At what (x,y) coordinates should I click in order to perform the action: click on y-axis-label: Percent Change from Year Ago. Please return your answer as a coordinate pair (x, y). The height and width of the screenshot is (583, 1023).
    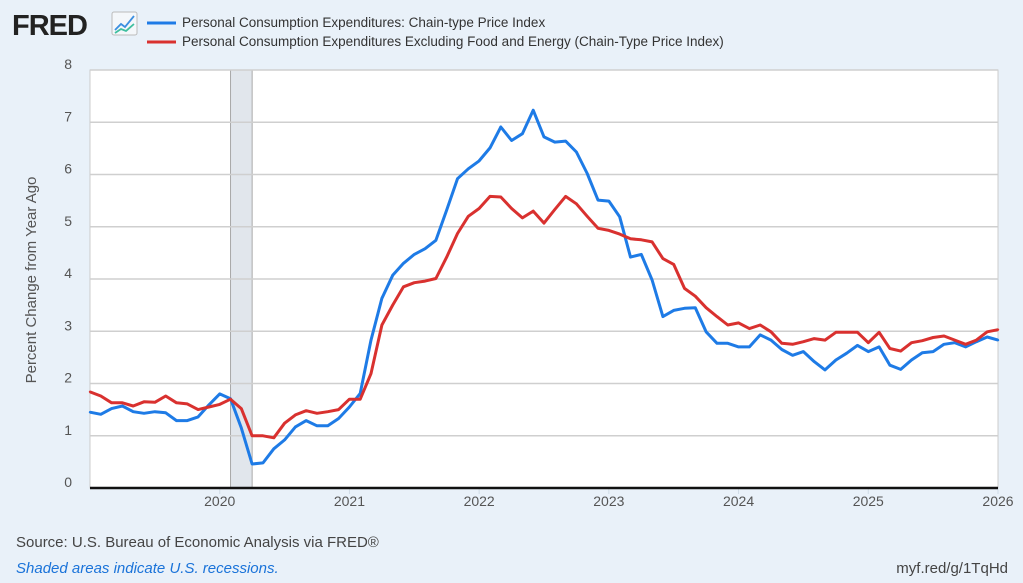
    Looking at the image, I should click on (31, 280).